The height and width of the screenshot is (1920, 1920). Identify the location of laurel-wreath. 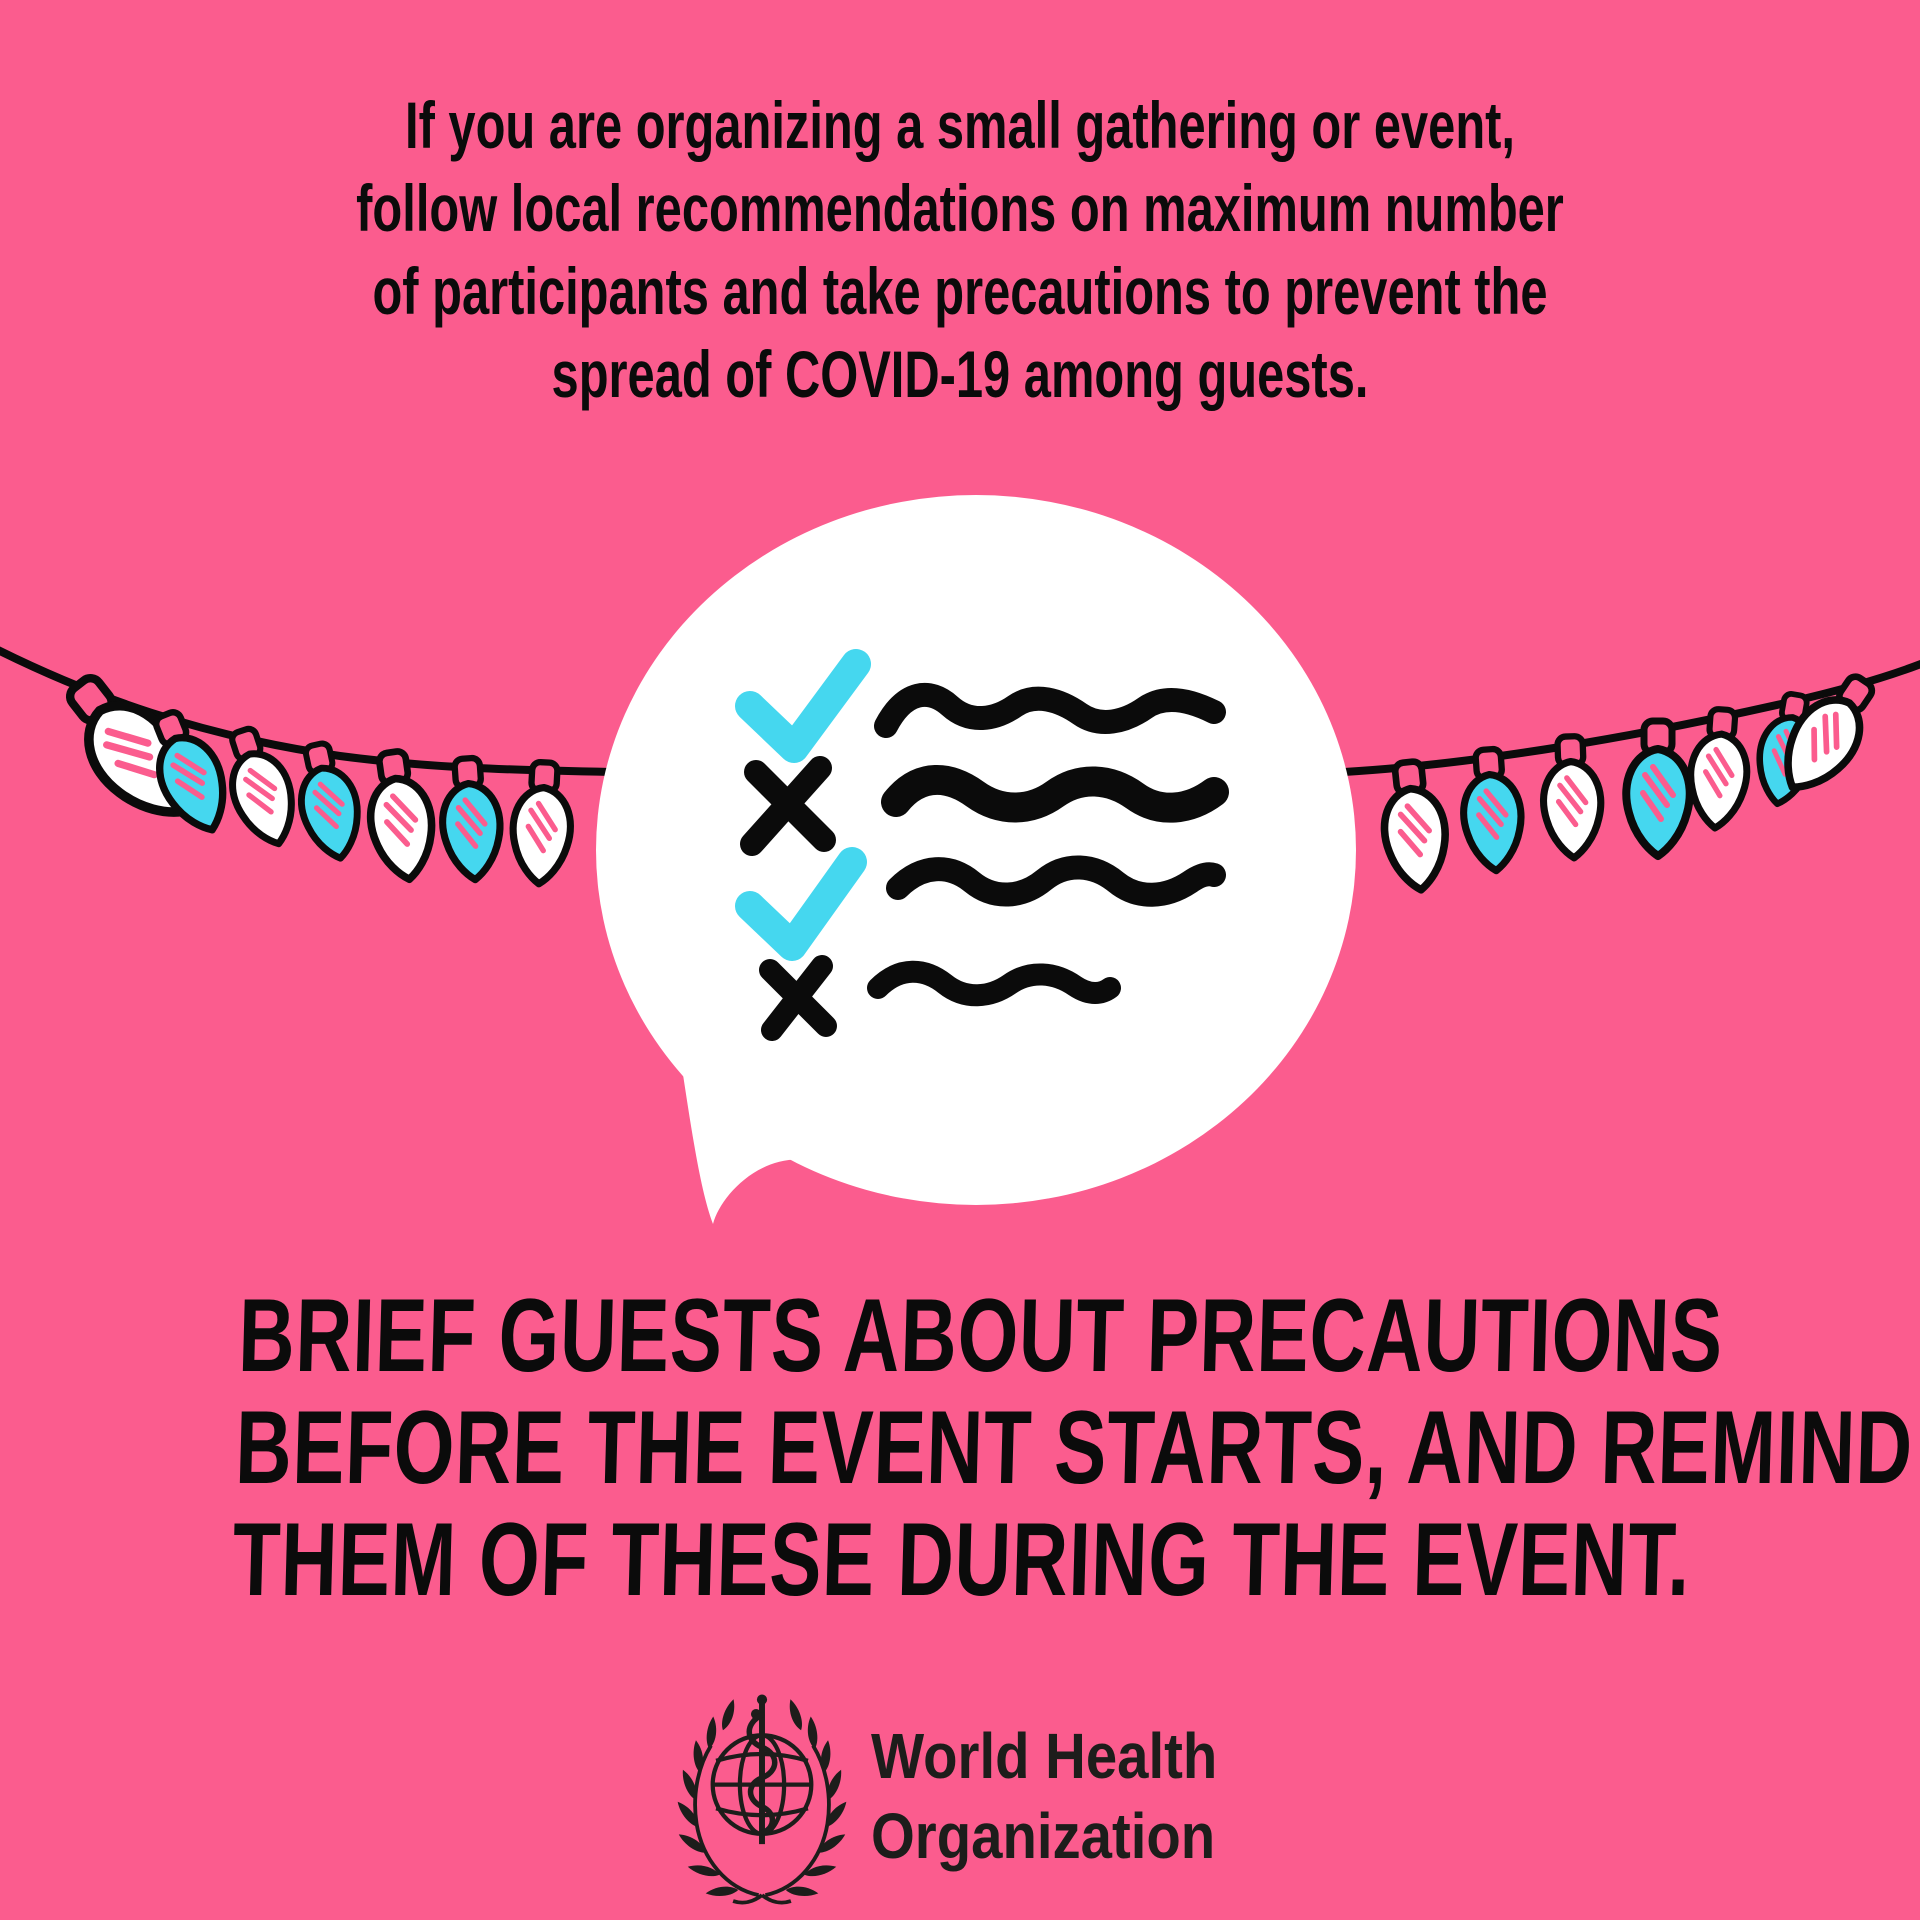
(762, 1801).